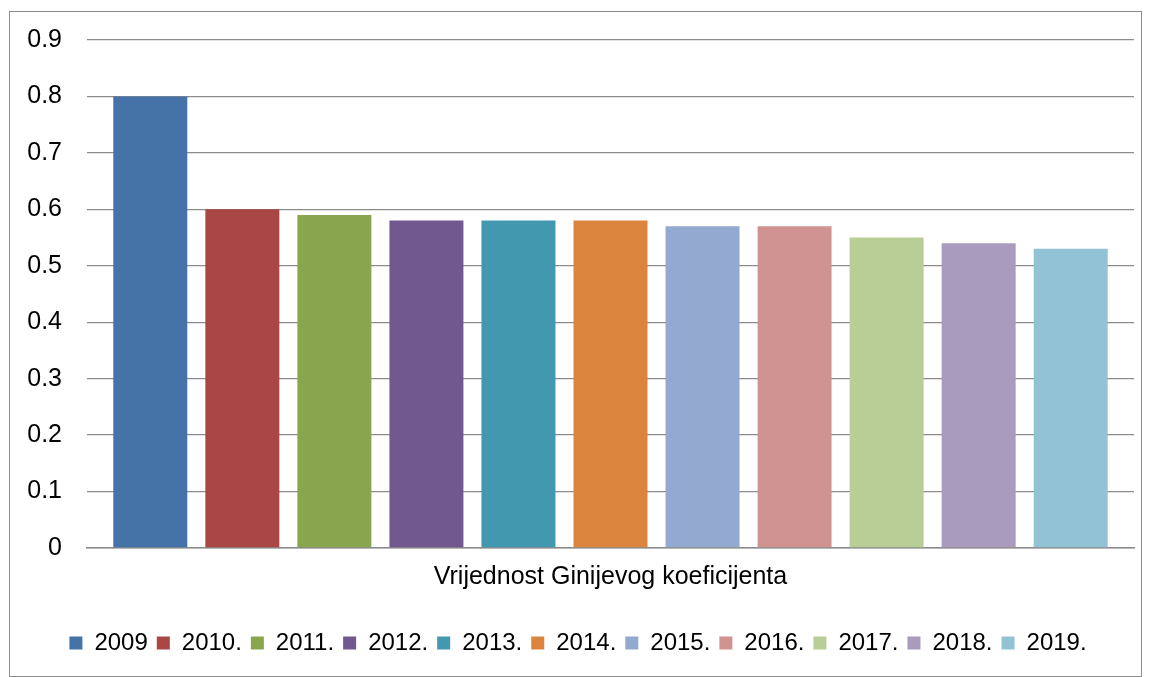 This screenshot has width=1149, height=677. What do you see at coordinates (44, 37) in the screenshot?
I see `y-tick-label: 0.9` at bounding box center [44, 37].